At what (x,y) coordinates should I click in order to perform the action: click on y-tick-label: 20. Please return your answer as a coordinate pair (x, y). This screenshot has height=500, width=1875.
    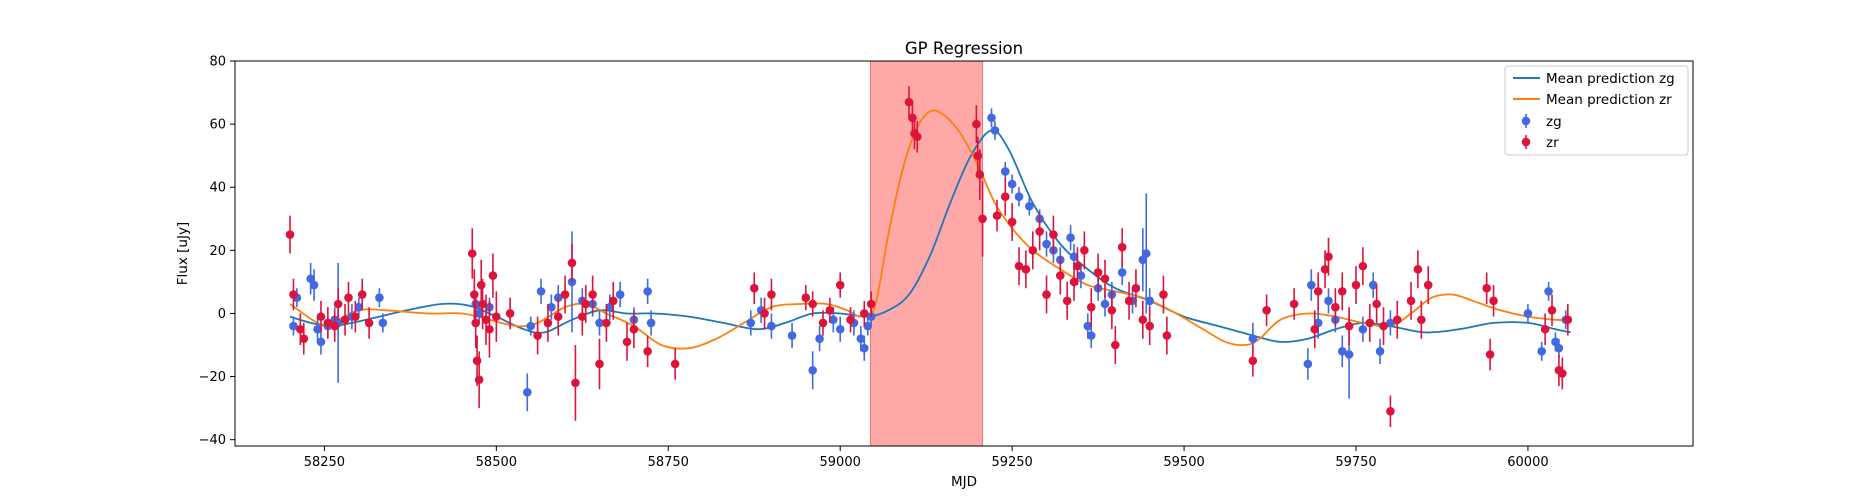
    Looking at the image, I should click on (217, 251).